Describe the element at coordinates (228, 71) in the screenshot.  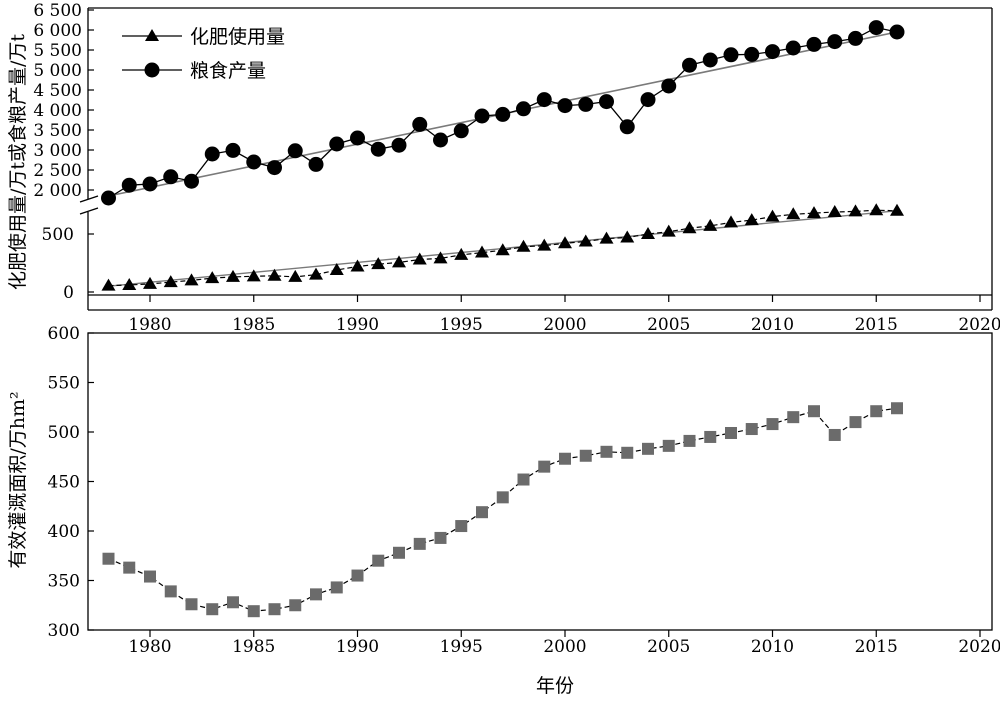
I see `legend-grain-label: 粮食产量` at that location.